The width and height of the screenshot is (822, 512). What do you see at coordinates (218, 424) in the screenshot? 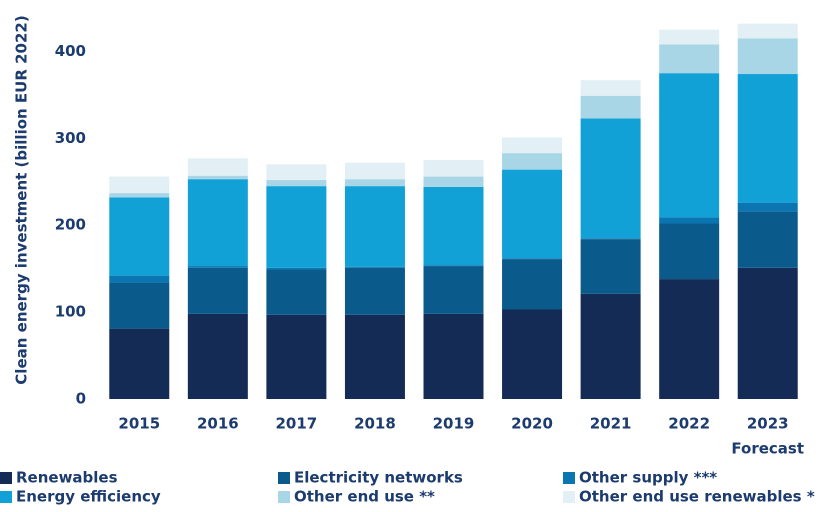
I see `x-tick-label: 2016` at bounding box center [218, 424].